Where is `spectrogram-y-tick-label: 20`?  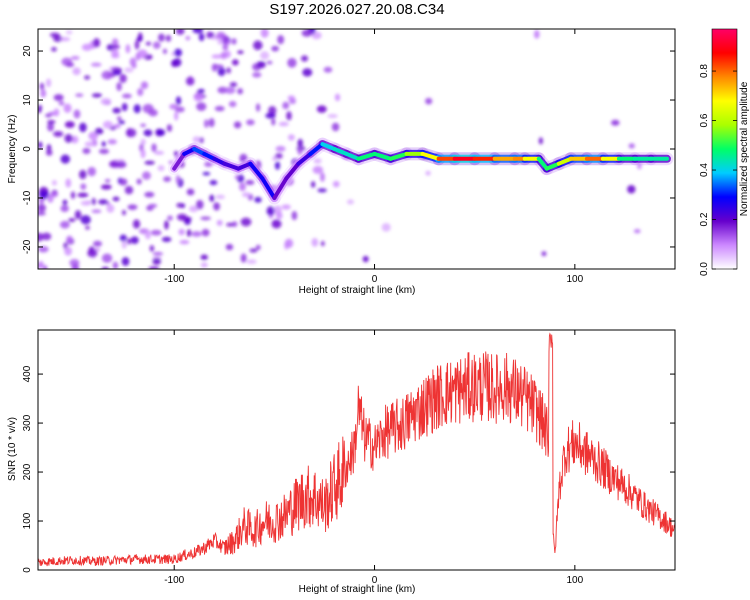 spectrogram-y-tick-label: 20 is located at coordinates (27, 51).